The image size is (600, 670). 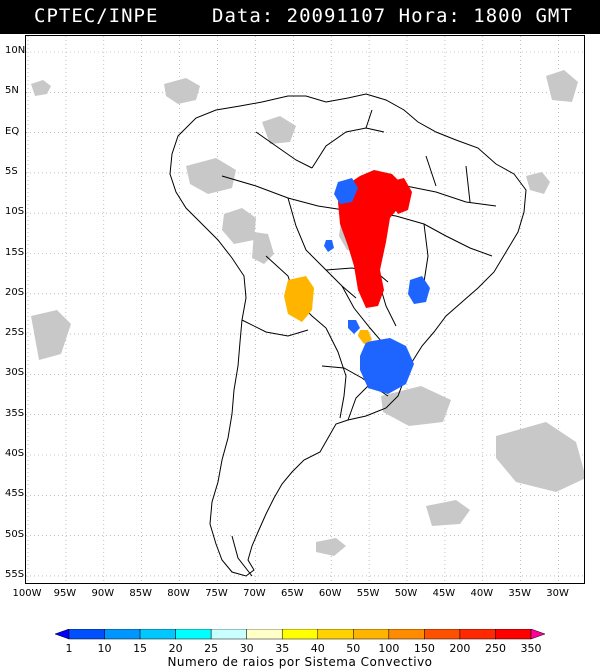 What do you see at coordinates (406, 593) in the screenshot?
I see `lon-label: 50W` at bounding box center [406, 593].